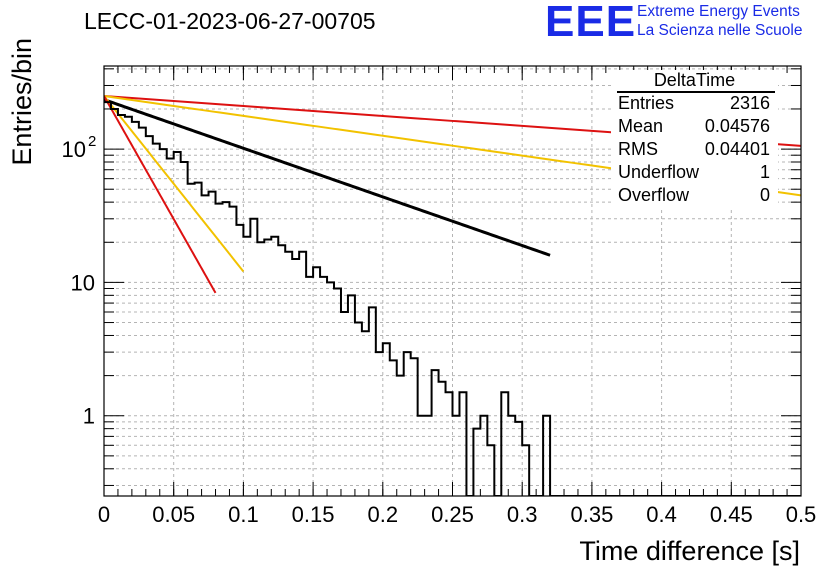 The width and height of the screenshot is (836, 572). I want to click on x-tick-label: 0.1, so click(243, 514).